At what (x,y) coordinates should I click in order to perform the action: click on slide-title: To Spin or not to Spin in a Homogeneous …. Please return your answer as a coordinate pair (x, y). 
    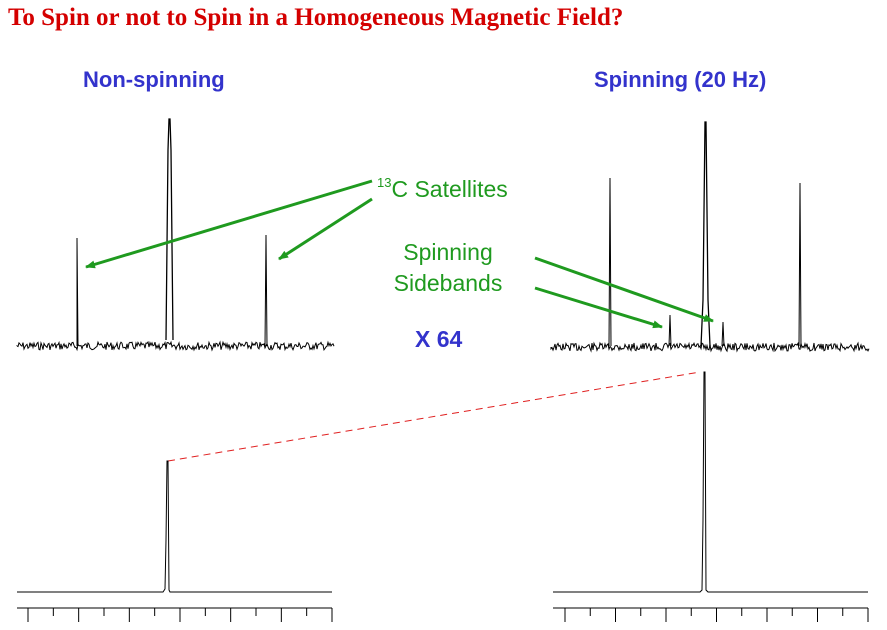
    Looking at the image, I should click on (316, 17).